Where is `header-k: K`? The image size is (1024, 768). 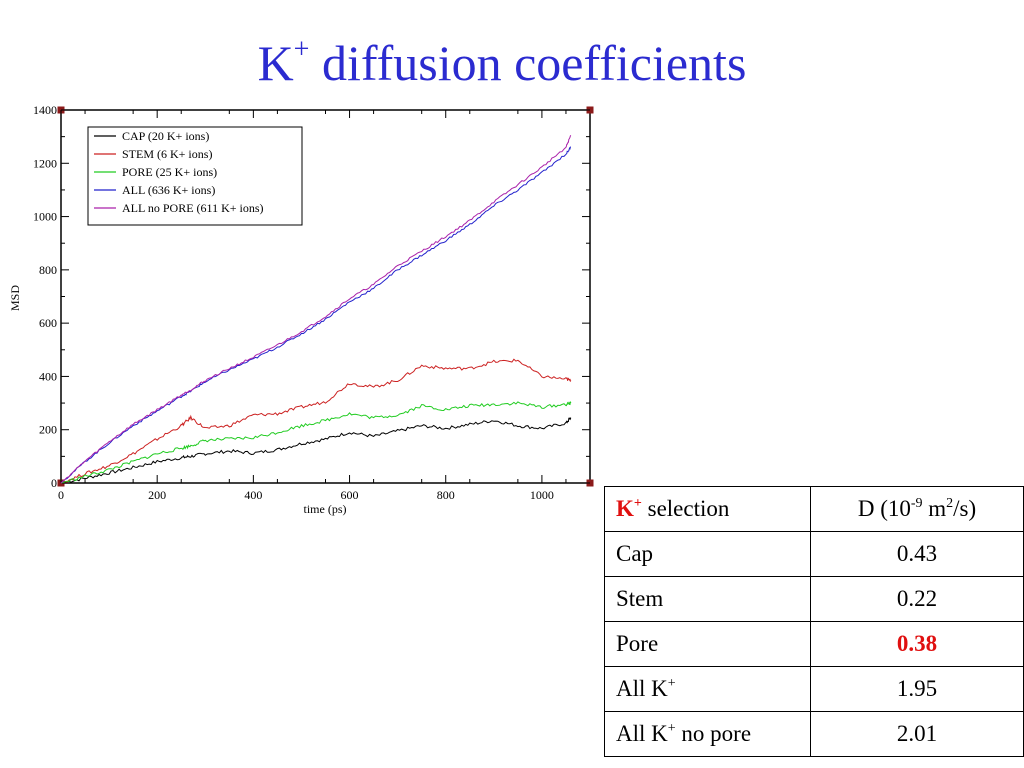 header-k: K is located at coordinates (625, 508).